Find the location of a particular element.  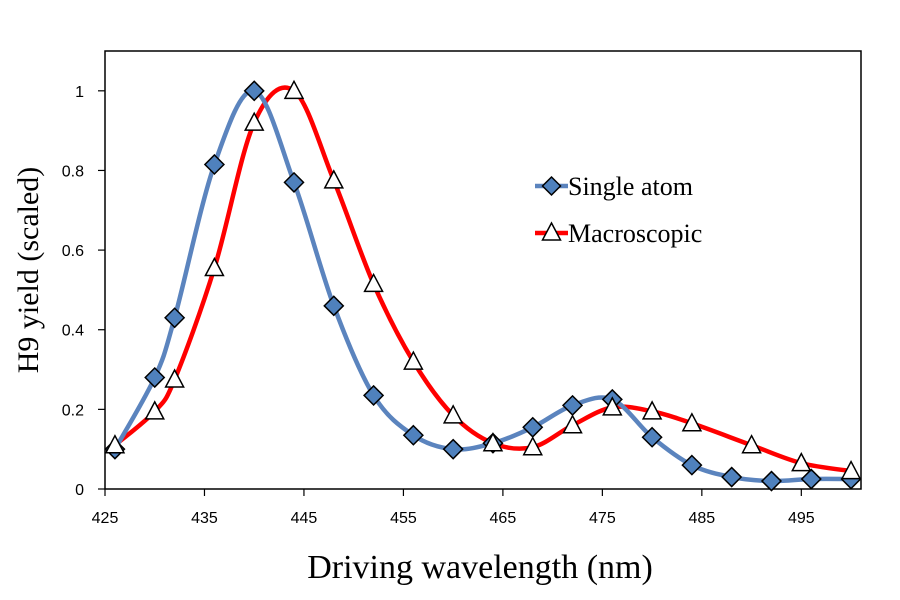

x-axis-ticks: 425 435 445 455 465 475 485 495 is located at coordinates (453, 508).